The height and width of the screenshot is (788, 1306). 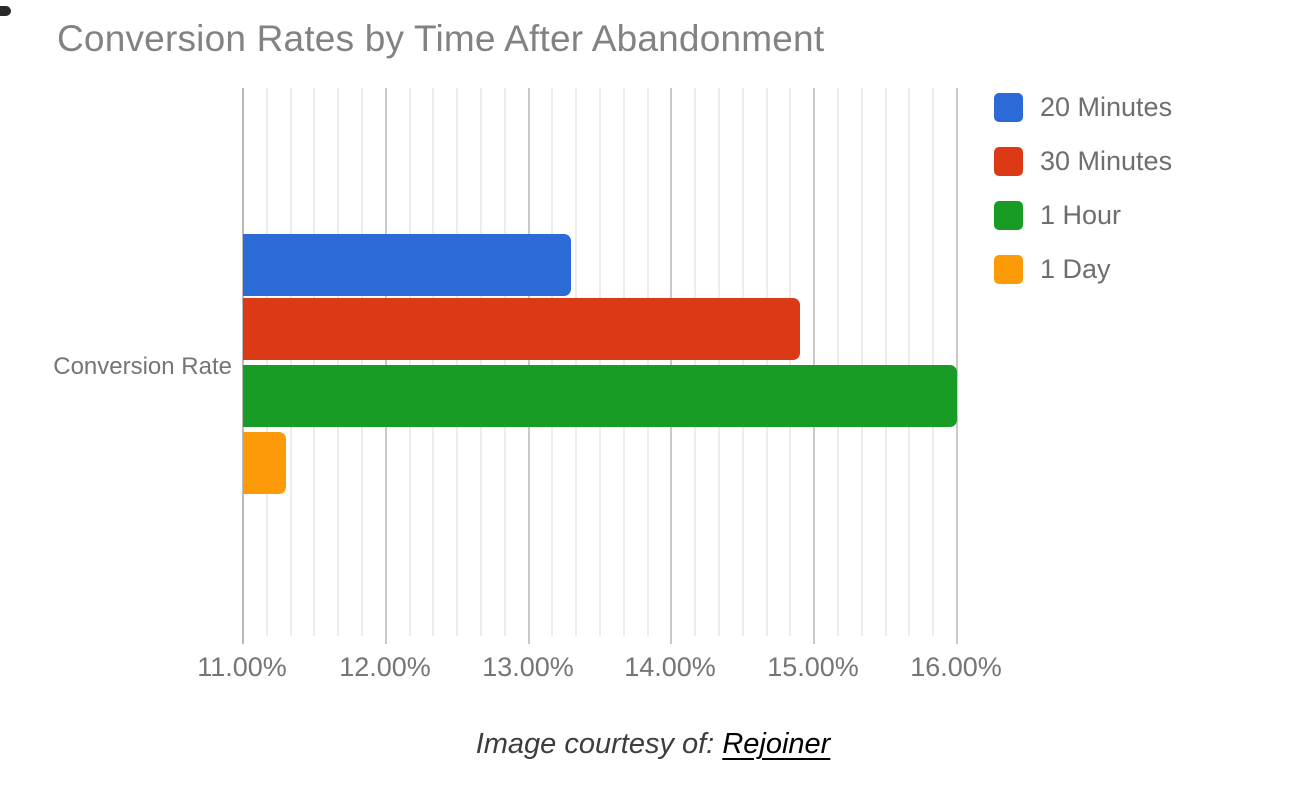 What do you see at coordinates (521, 329) in the screenshot?
I see `bar-30-minutes` at bounding box center [521, 329].